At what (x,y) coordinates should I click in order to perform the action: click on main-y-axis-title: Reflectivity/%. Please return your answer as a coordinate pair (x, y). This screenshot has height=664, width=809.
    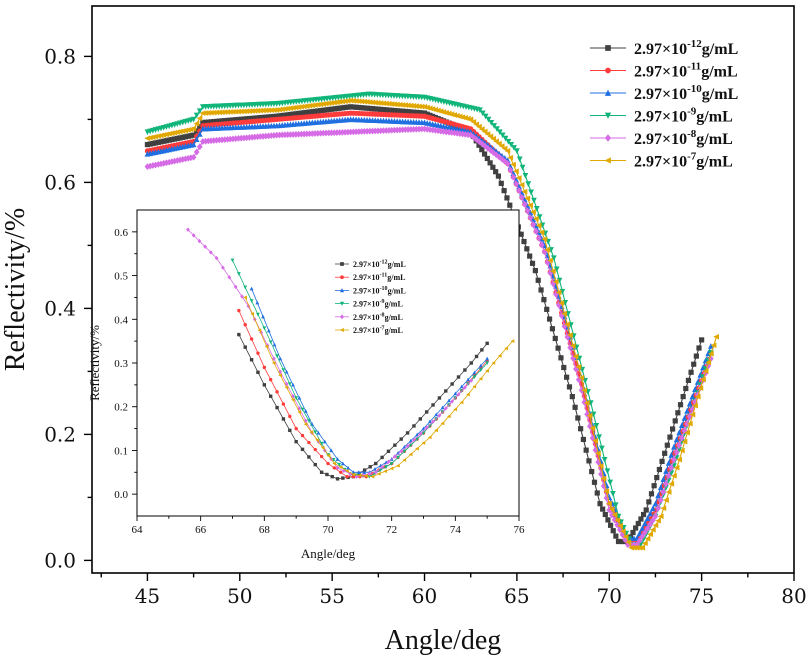
    Looking at the image, I should click on (15, 289).